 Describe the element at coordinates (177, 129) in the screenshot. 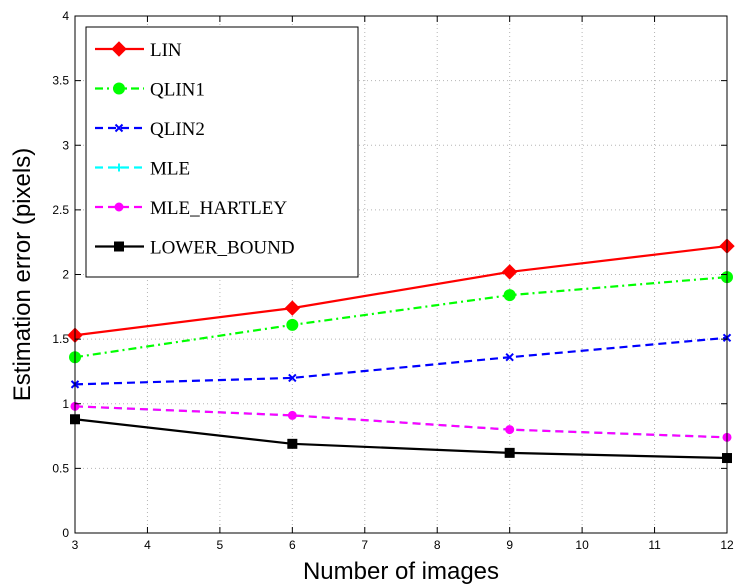

I see `legend-label-qlin2: QLIN2` at that location.